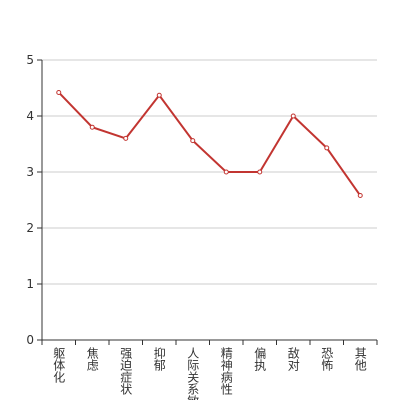 The height and width of the screenshot is (400, 420). Describe the element at coordinates (59, 365) in the screenshot. I see `x-tick-label: 躯体化` at that location.